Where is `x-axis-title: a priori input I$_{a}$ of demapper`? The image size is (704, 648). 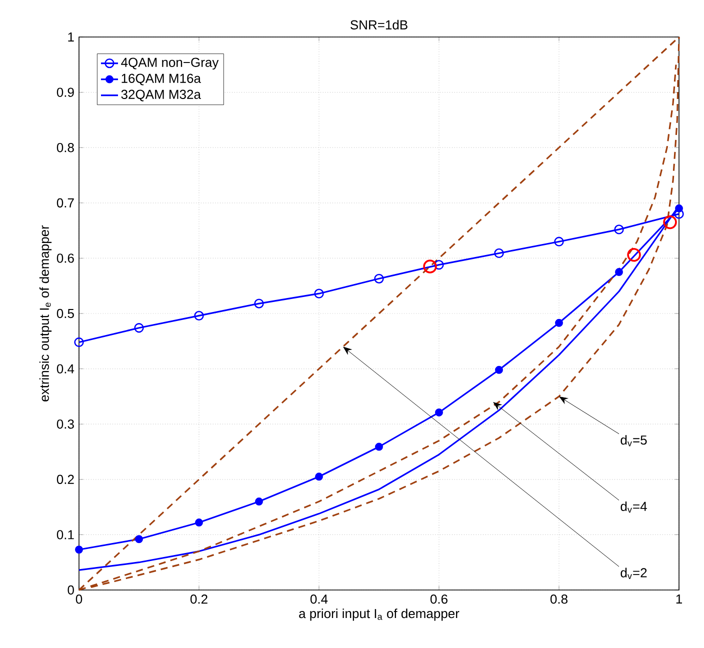 x-axis-title: a priori input I$_{a}$ of demapper is located at coordinates (379, 614).